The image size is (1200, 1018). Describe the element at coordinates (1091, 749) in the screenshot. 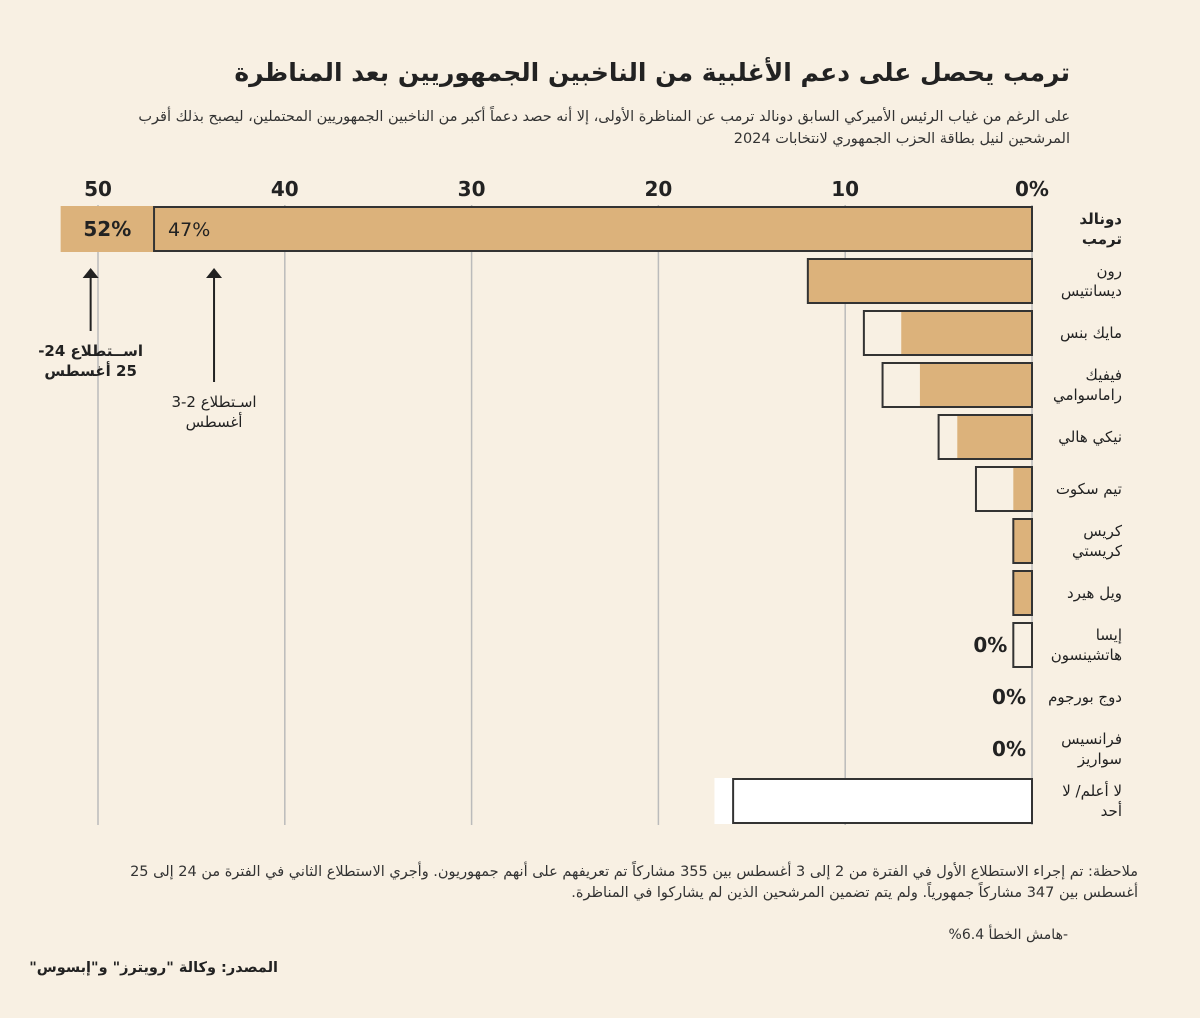

I see `category-label: فرانسيس سواريز` at that location.